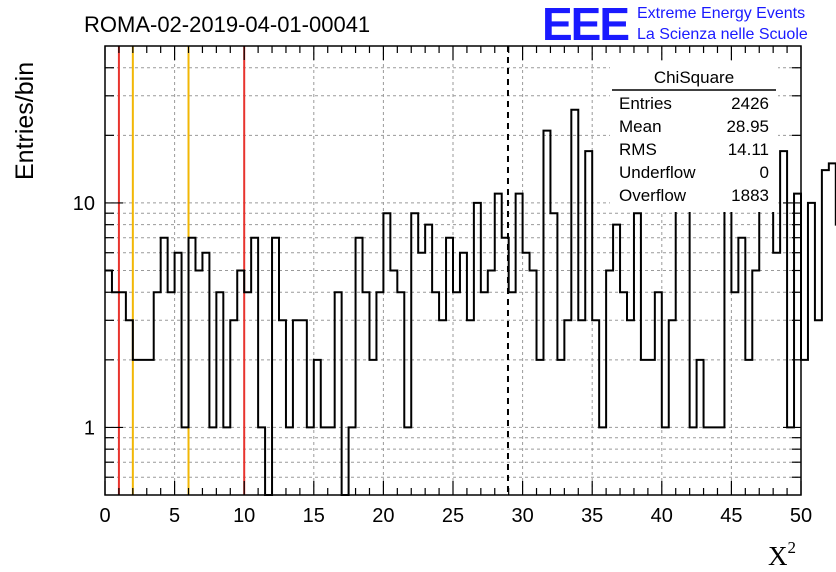  I want to click on stats-value-mean: 28.95, so click(747, 126).